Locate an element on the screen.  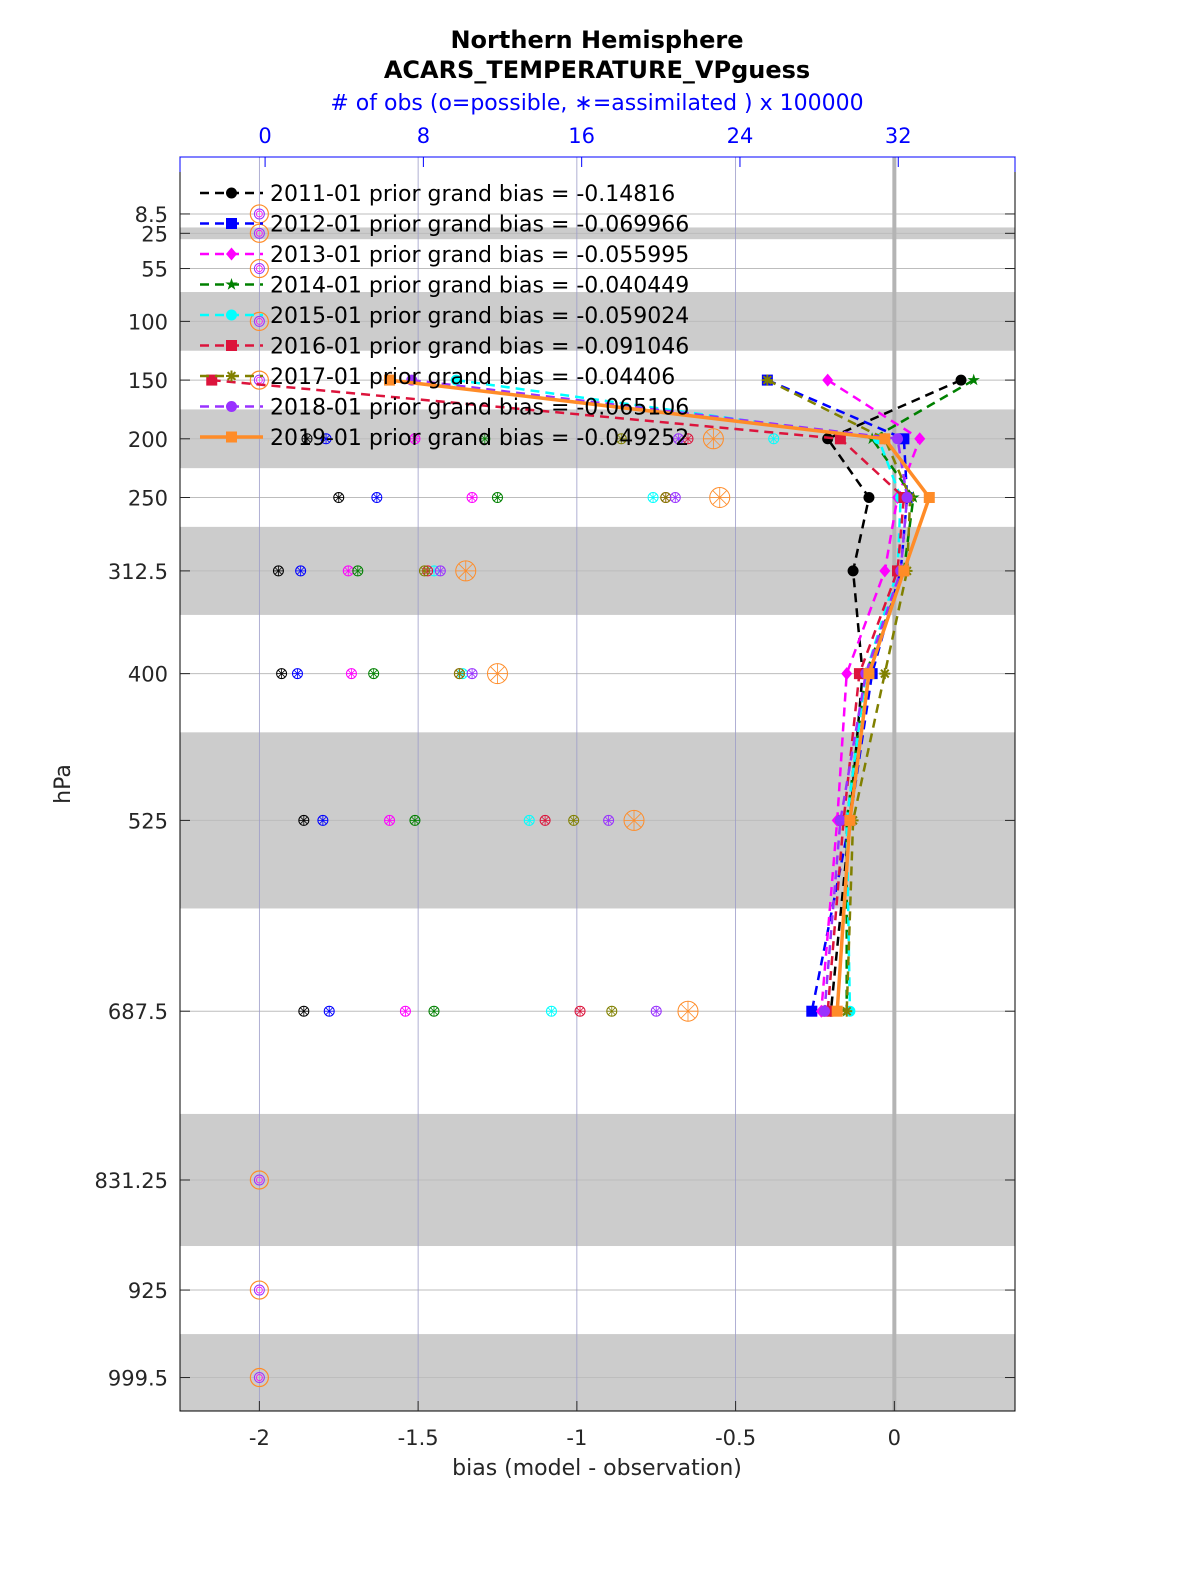
y-tick-label: 687.5 is located at coordinates (138, 1012).